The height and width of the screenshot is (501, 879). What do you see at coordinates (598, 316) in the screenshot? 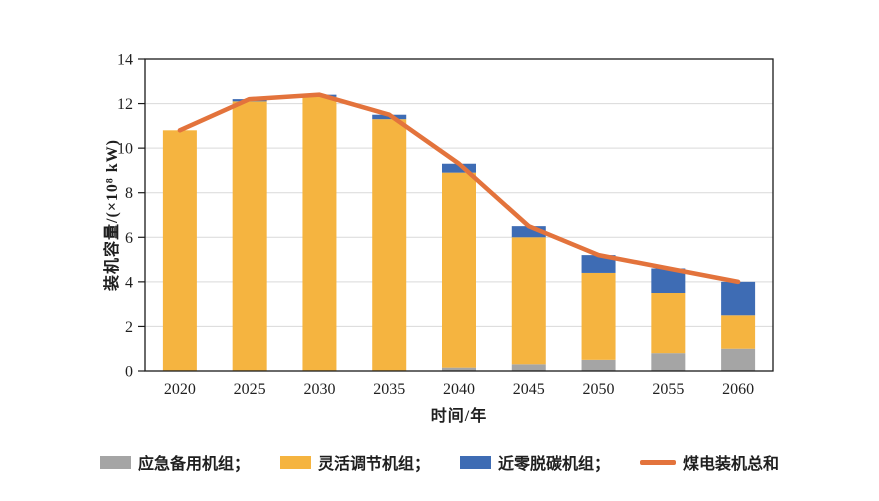
I see `bar-segment-灵活调节机组-2050` at bounding box center [598, 316].